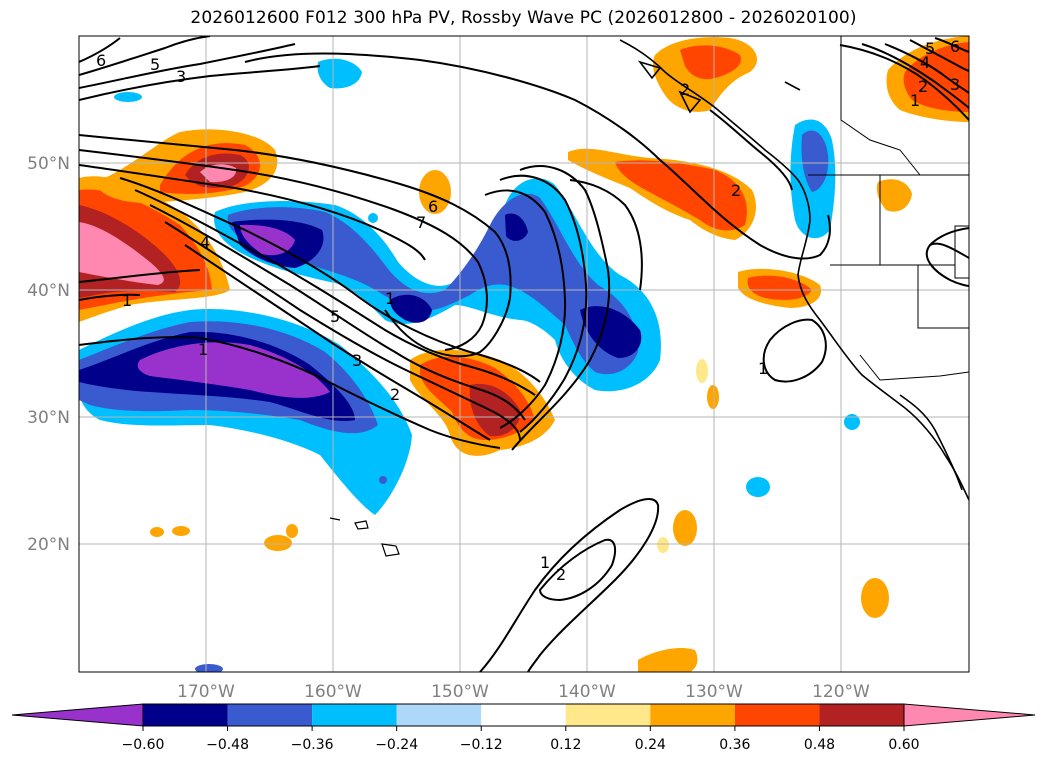 Image resolution: width=1047 pixels, height=765 pixels. Describe the element at coordinates (565, 745) in the screenshot. I see `colorbar-tick-label: 0.12` at that location.